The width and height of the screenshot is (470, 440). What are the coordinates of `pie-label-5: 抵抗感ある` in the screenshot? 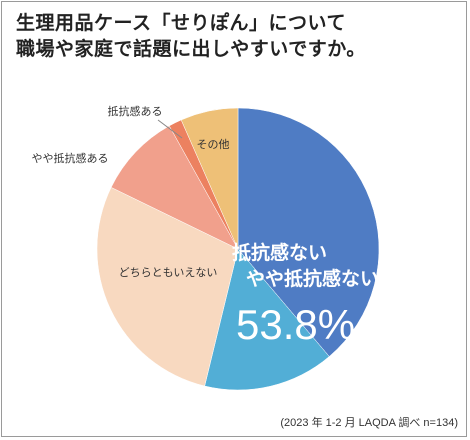 It's located at (135, 111).